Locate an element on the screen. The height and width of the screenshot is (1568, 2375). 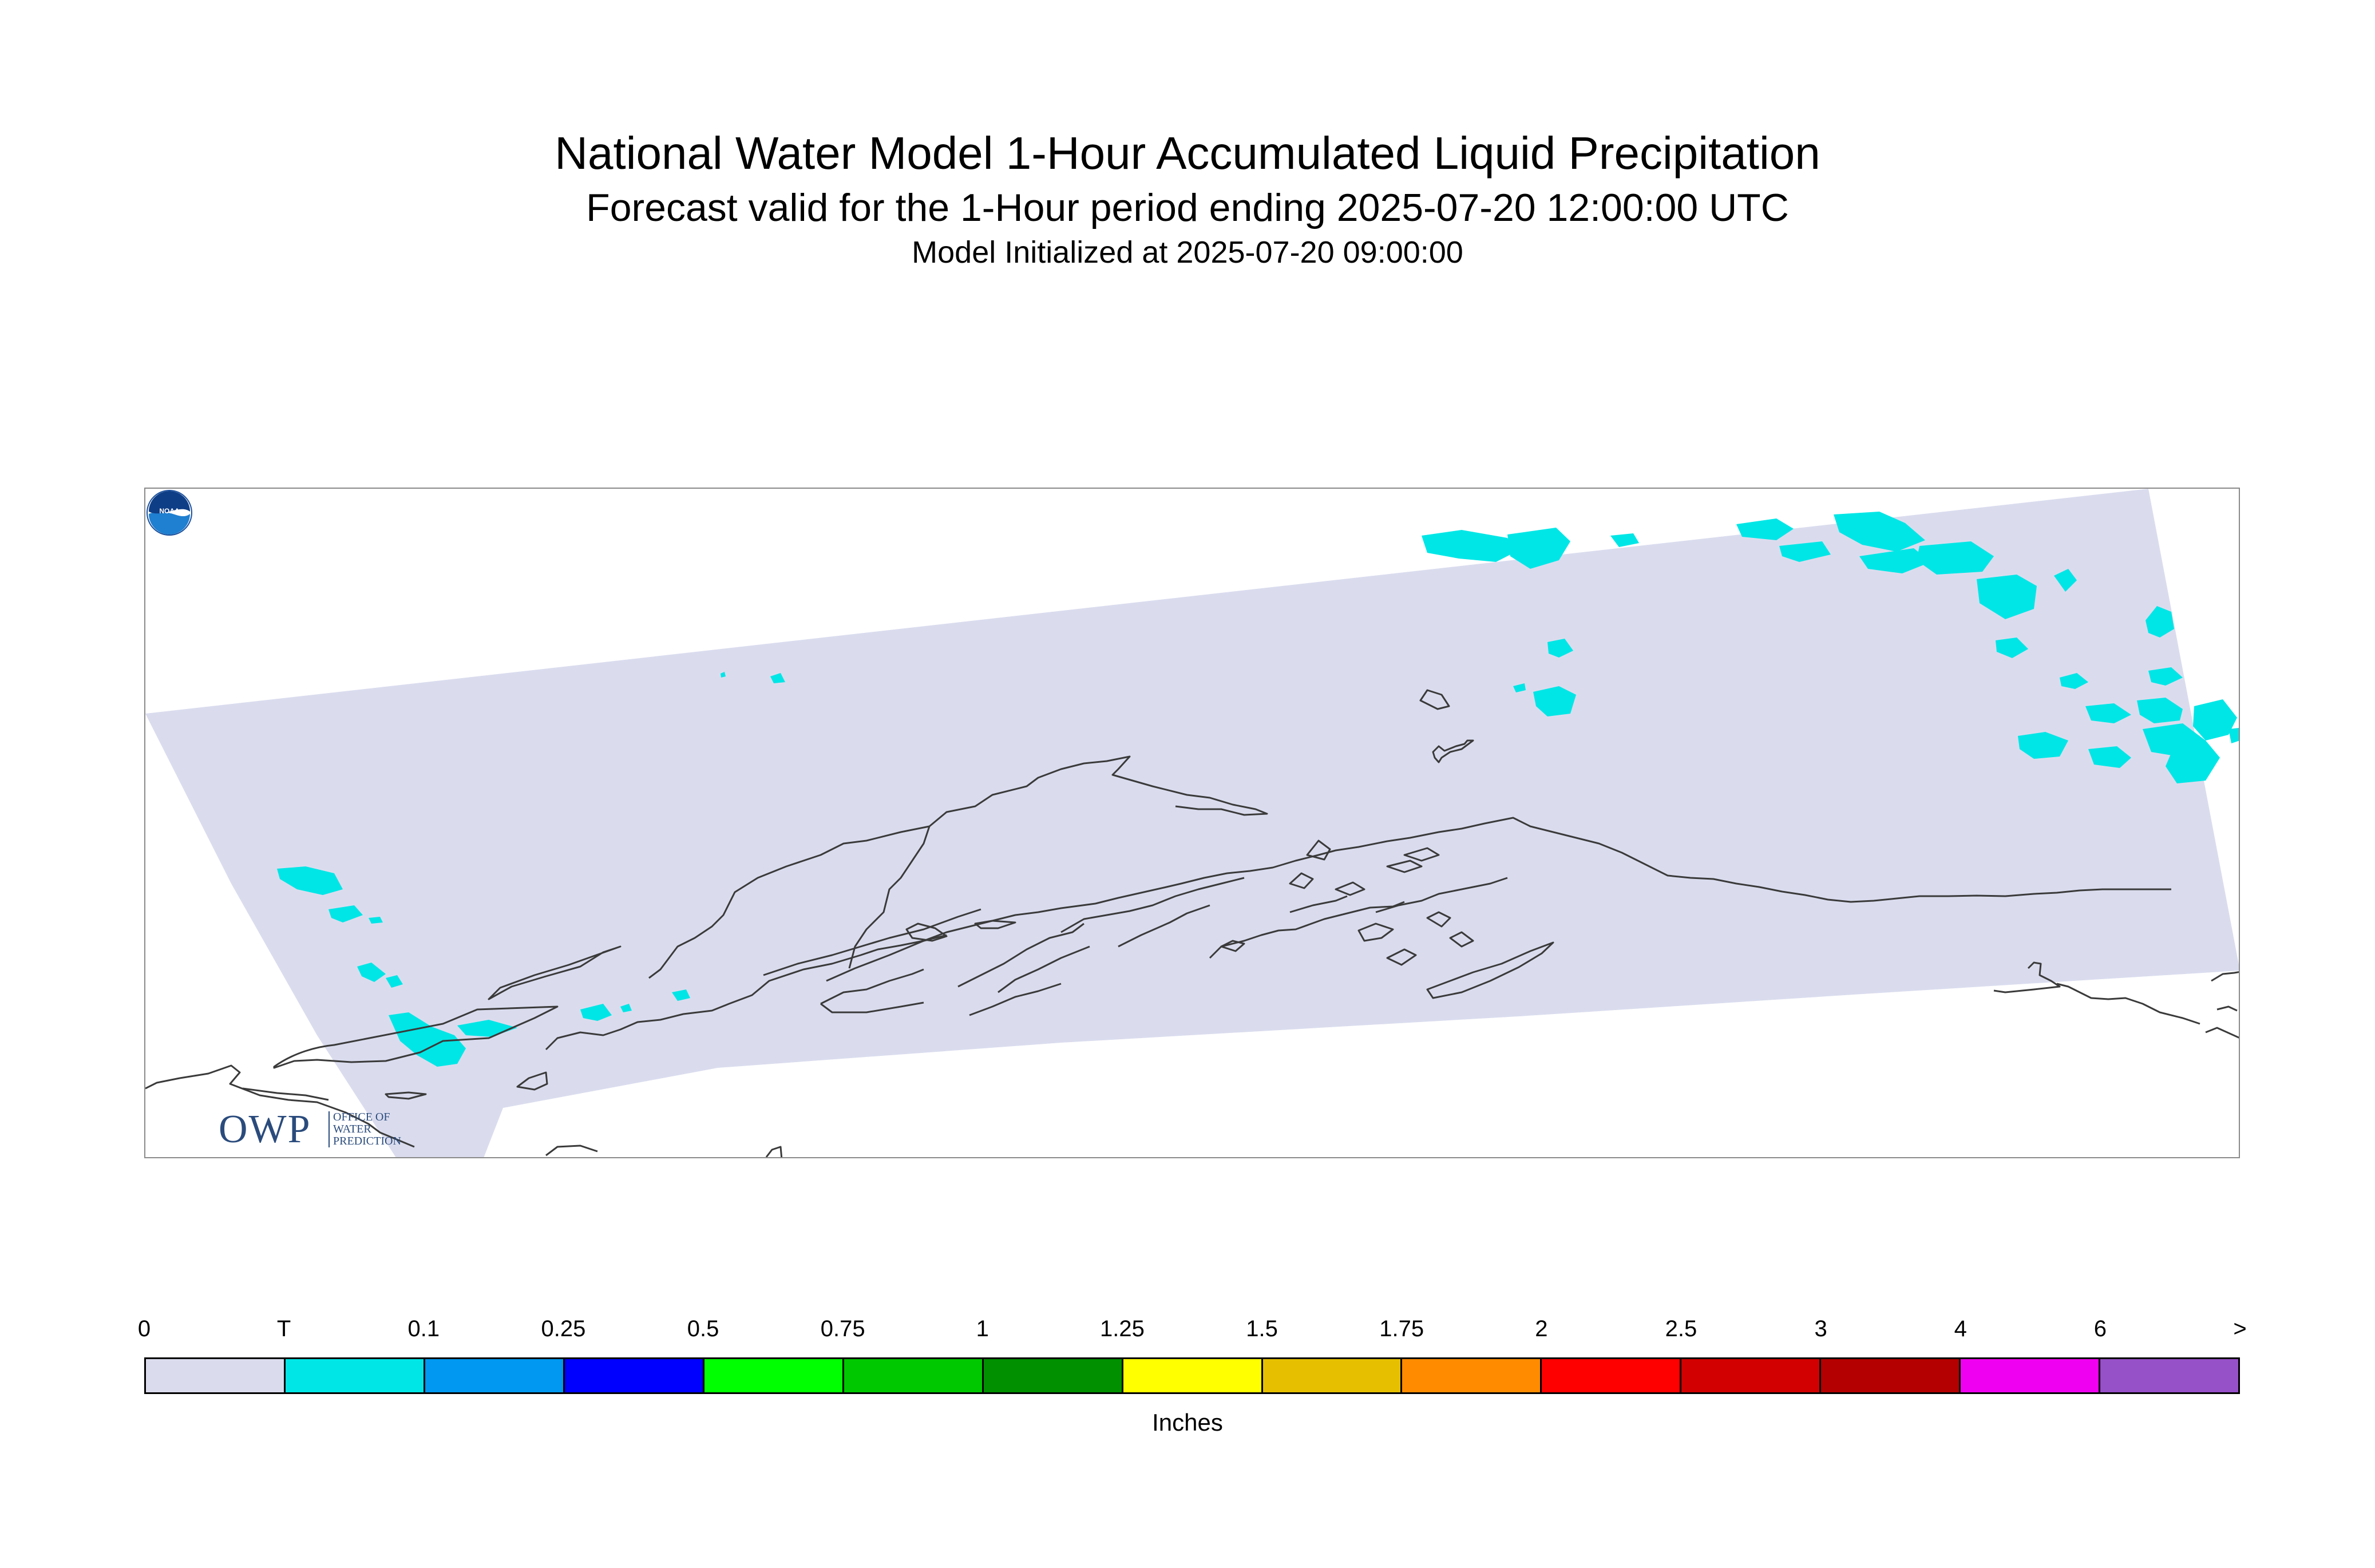
legend-tick-label: > is located at coordinates (2240, 1328).